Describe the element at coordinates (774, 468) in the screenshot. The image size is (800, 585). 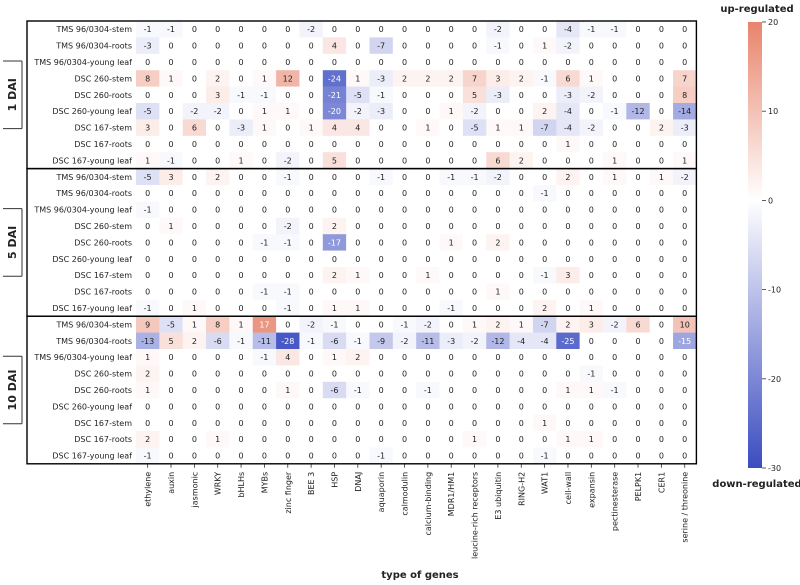
I see `colorbar-tick-label: -30` at that location.